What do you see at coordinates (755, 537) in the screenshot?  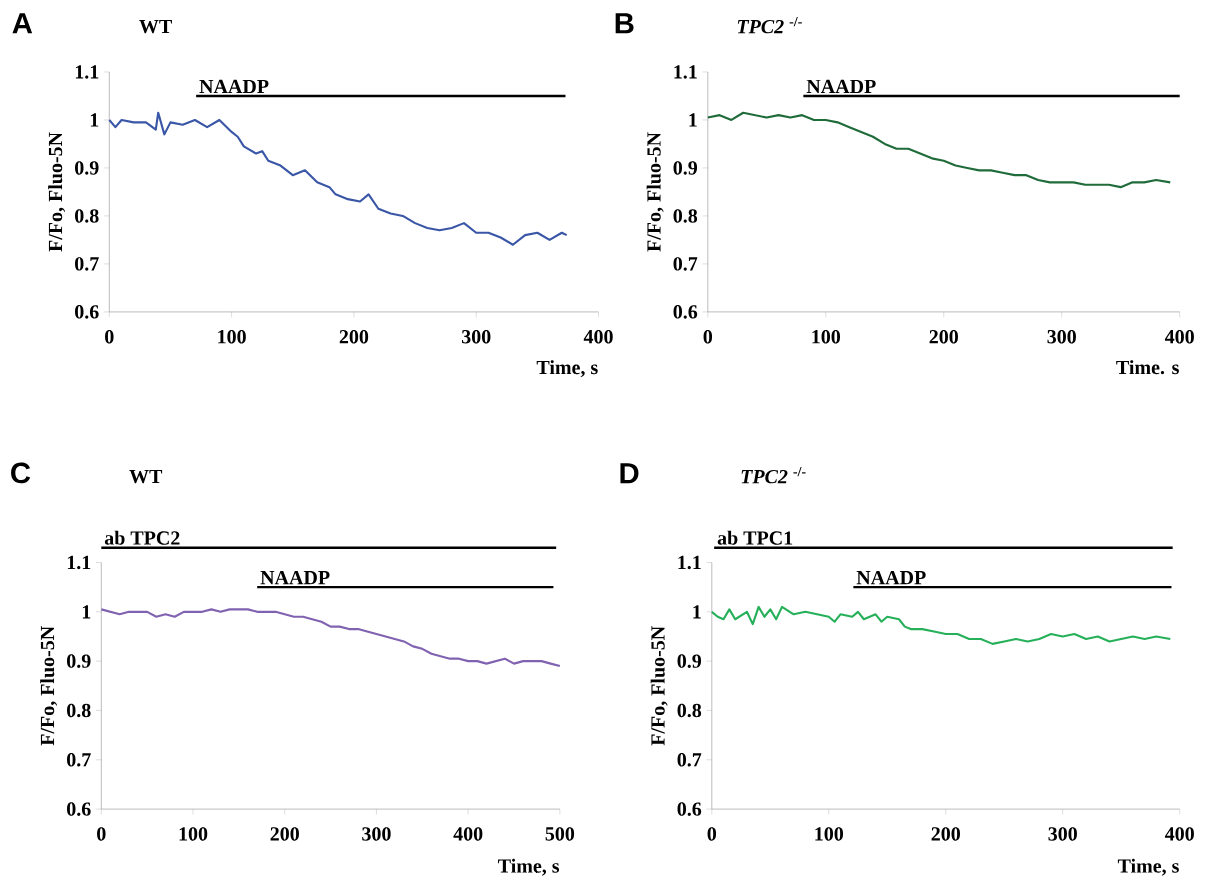 I see `text: ab TPC1` at bounding box center [755, 537].